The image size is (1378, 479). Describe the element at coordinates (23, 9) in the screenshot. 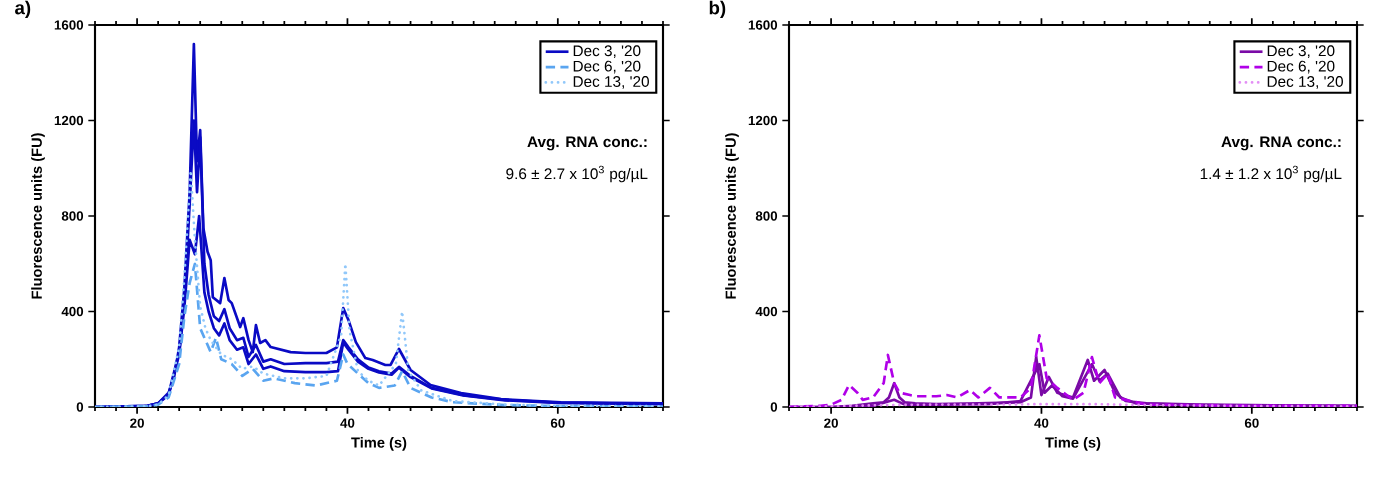

I see `chart-title: a)` at that location.